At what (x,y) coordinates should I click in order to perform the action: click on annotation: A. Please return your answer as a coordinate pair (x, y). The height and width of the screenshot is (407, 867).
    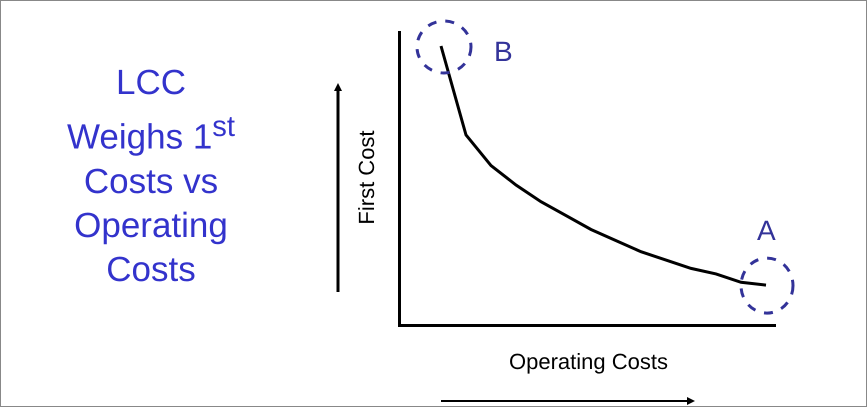
    Looking at the image, I should click on (766, 230).